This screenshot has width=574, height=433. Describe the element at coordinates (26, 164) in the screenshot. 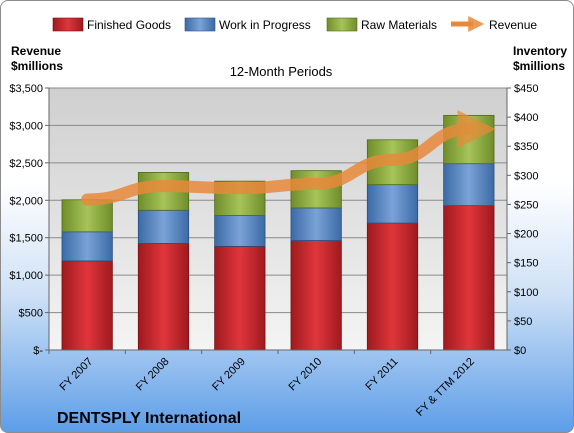

I see `left-tick-label: $2,500` at that location.